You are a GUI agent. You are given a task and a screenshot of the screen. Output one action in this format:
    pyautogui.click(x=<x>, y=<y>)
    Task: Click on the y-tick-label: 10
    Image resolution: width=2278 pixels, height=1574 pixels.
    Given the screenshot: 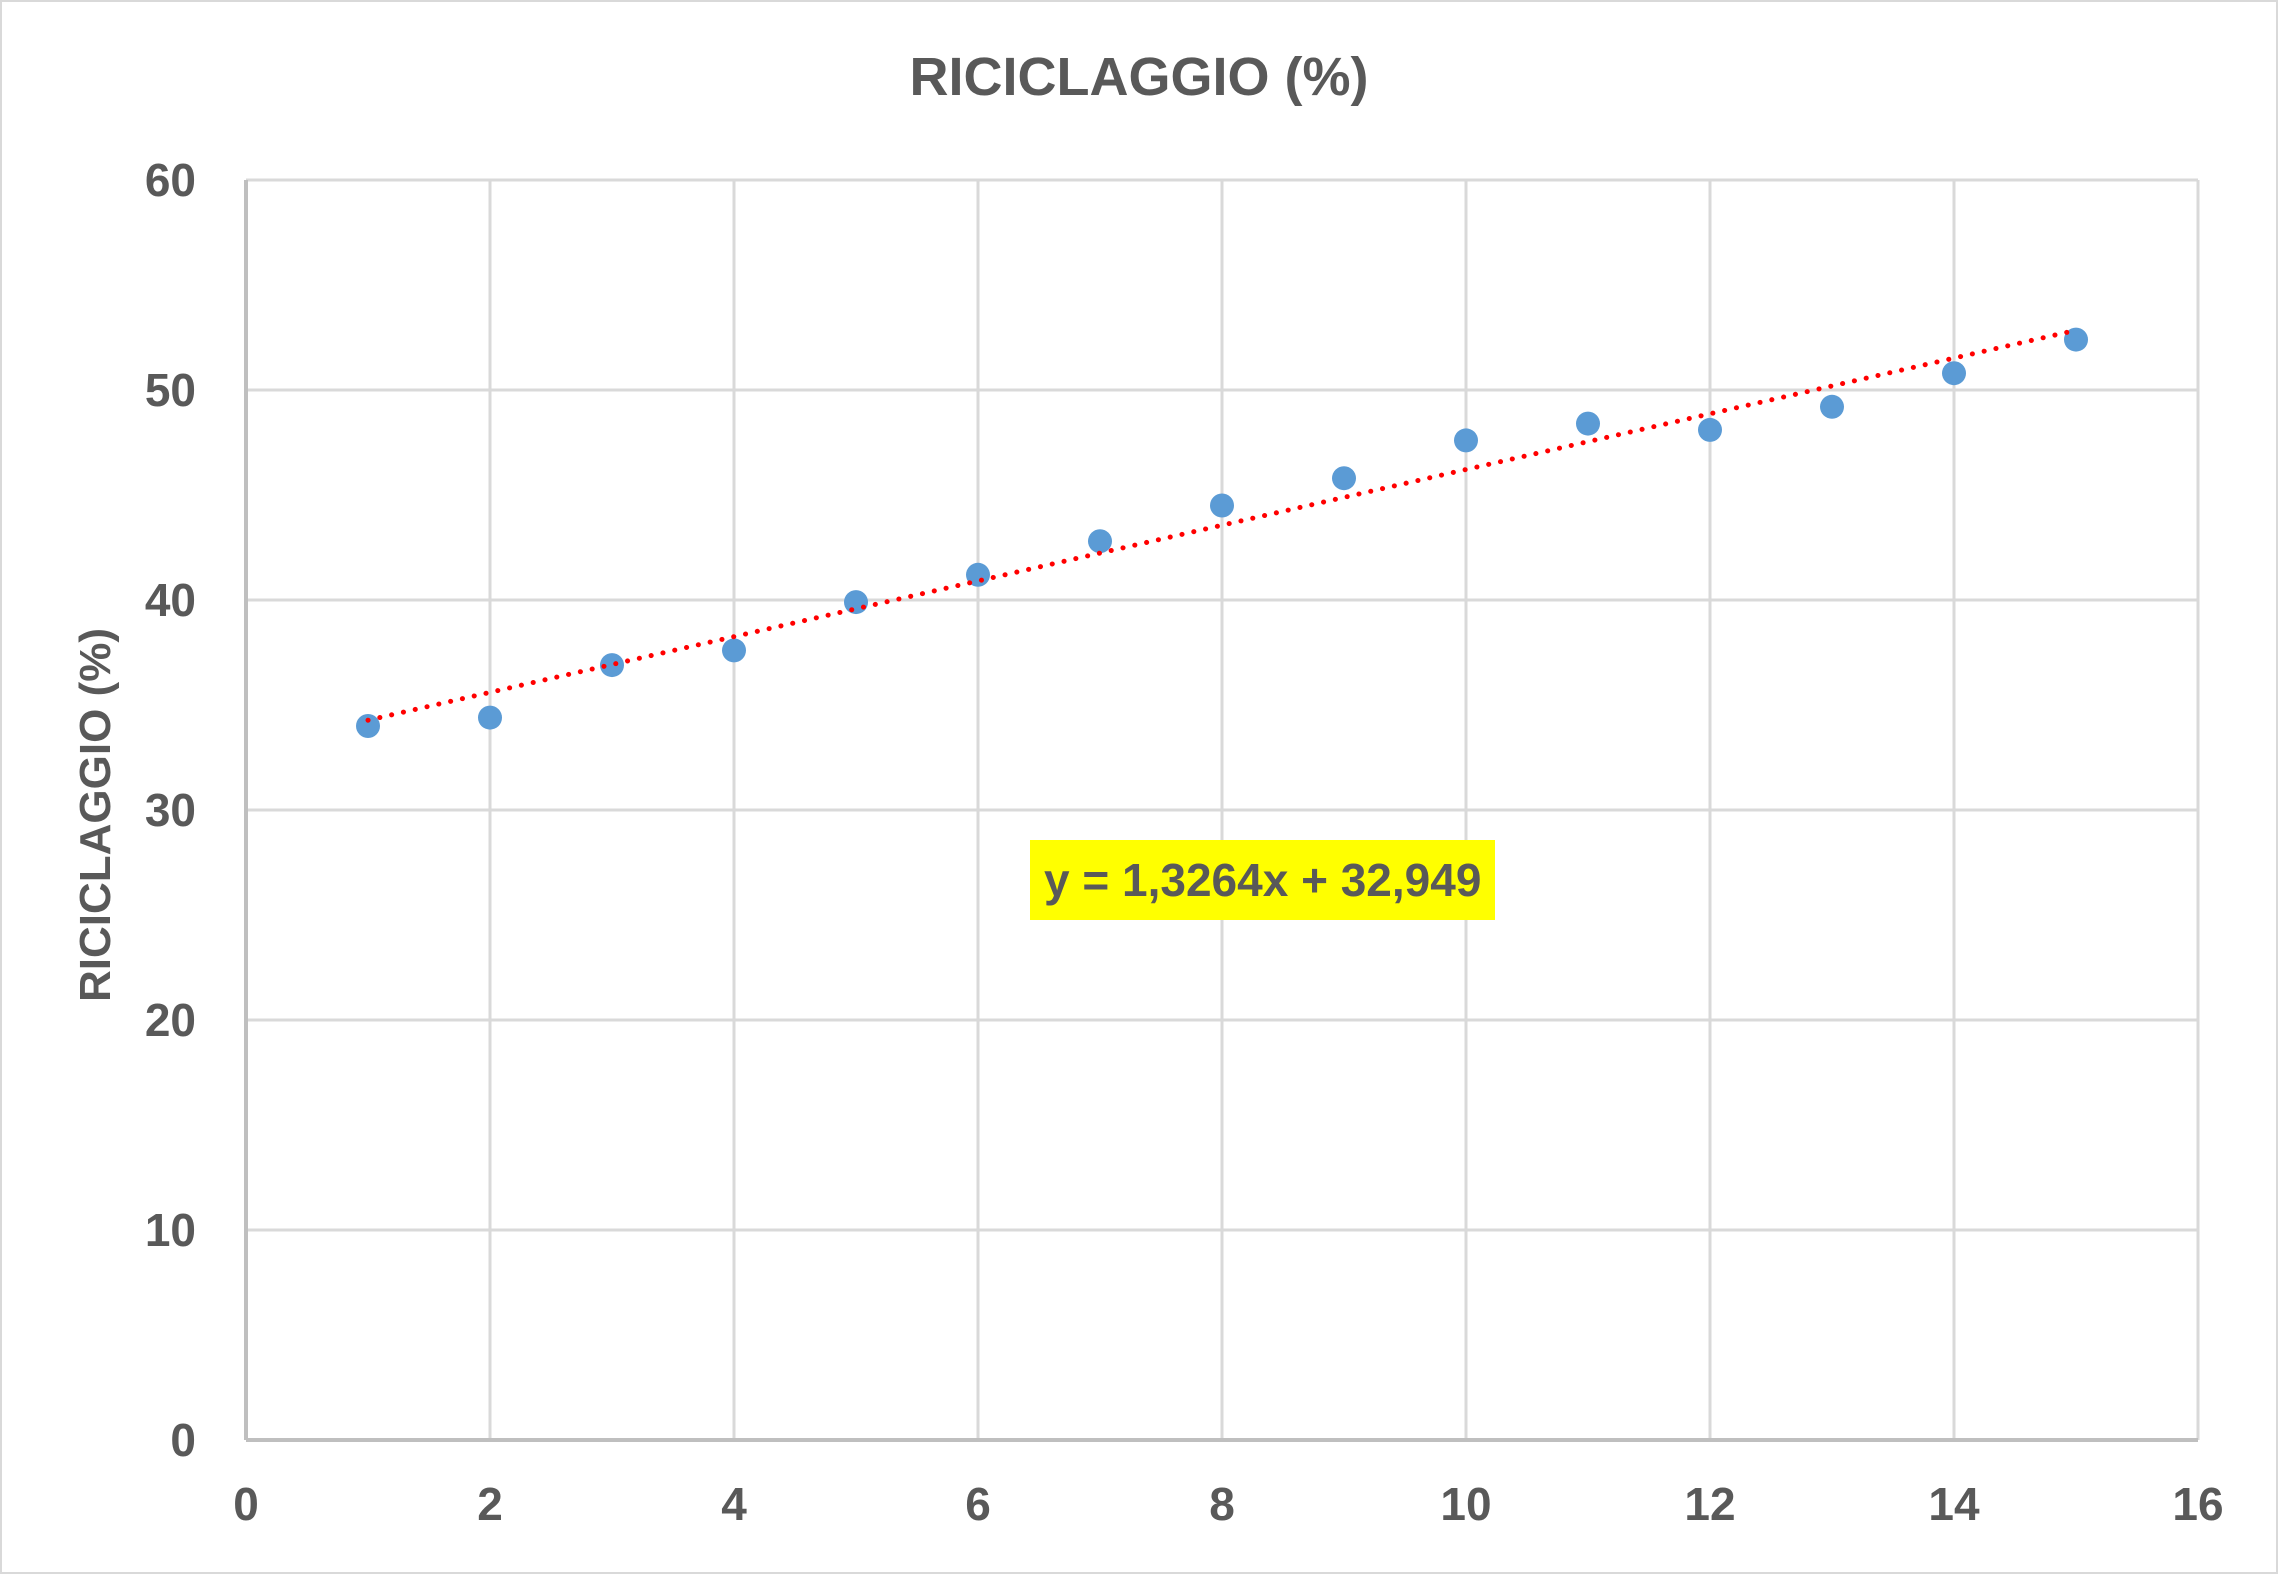 What is the action you would take?
    pyautogui.click(x=170, y=1230)
    